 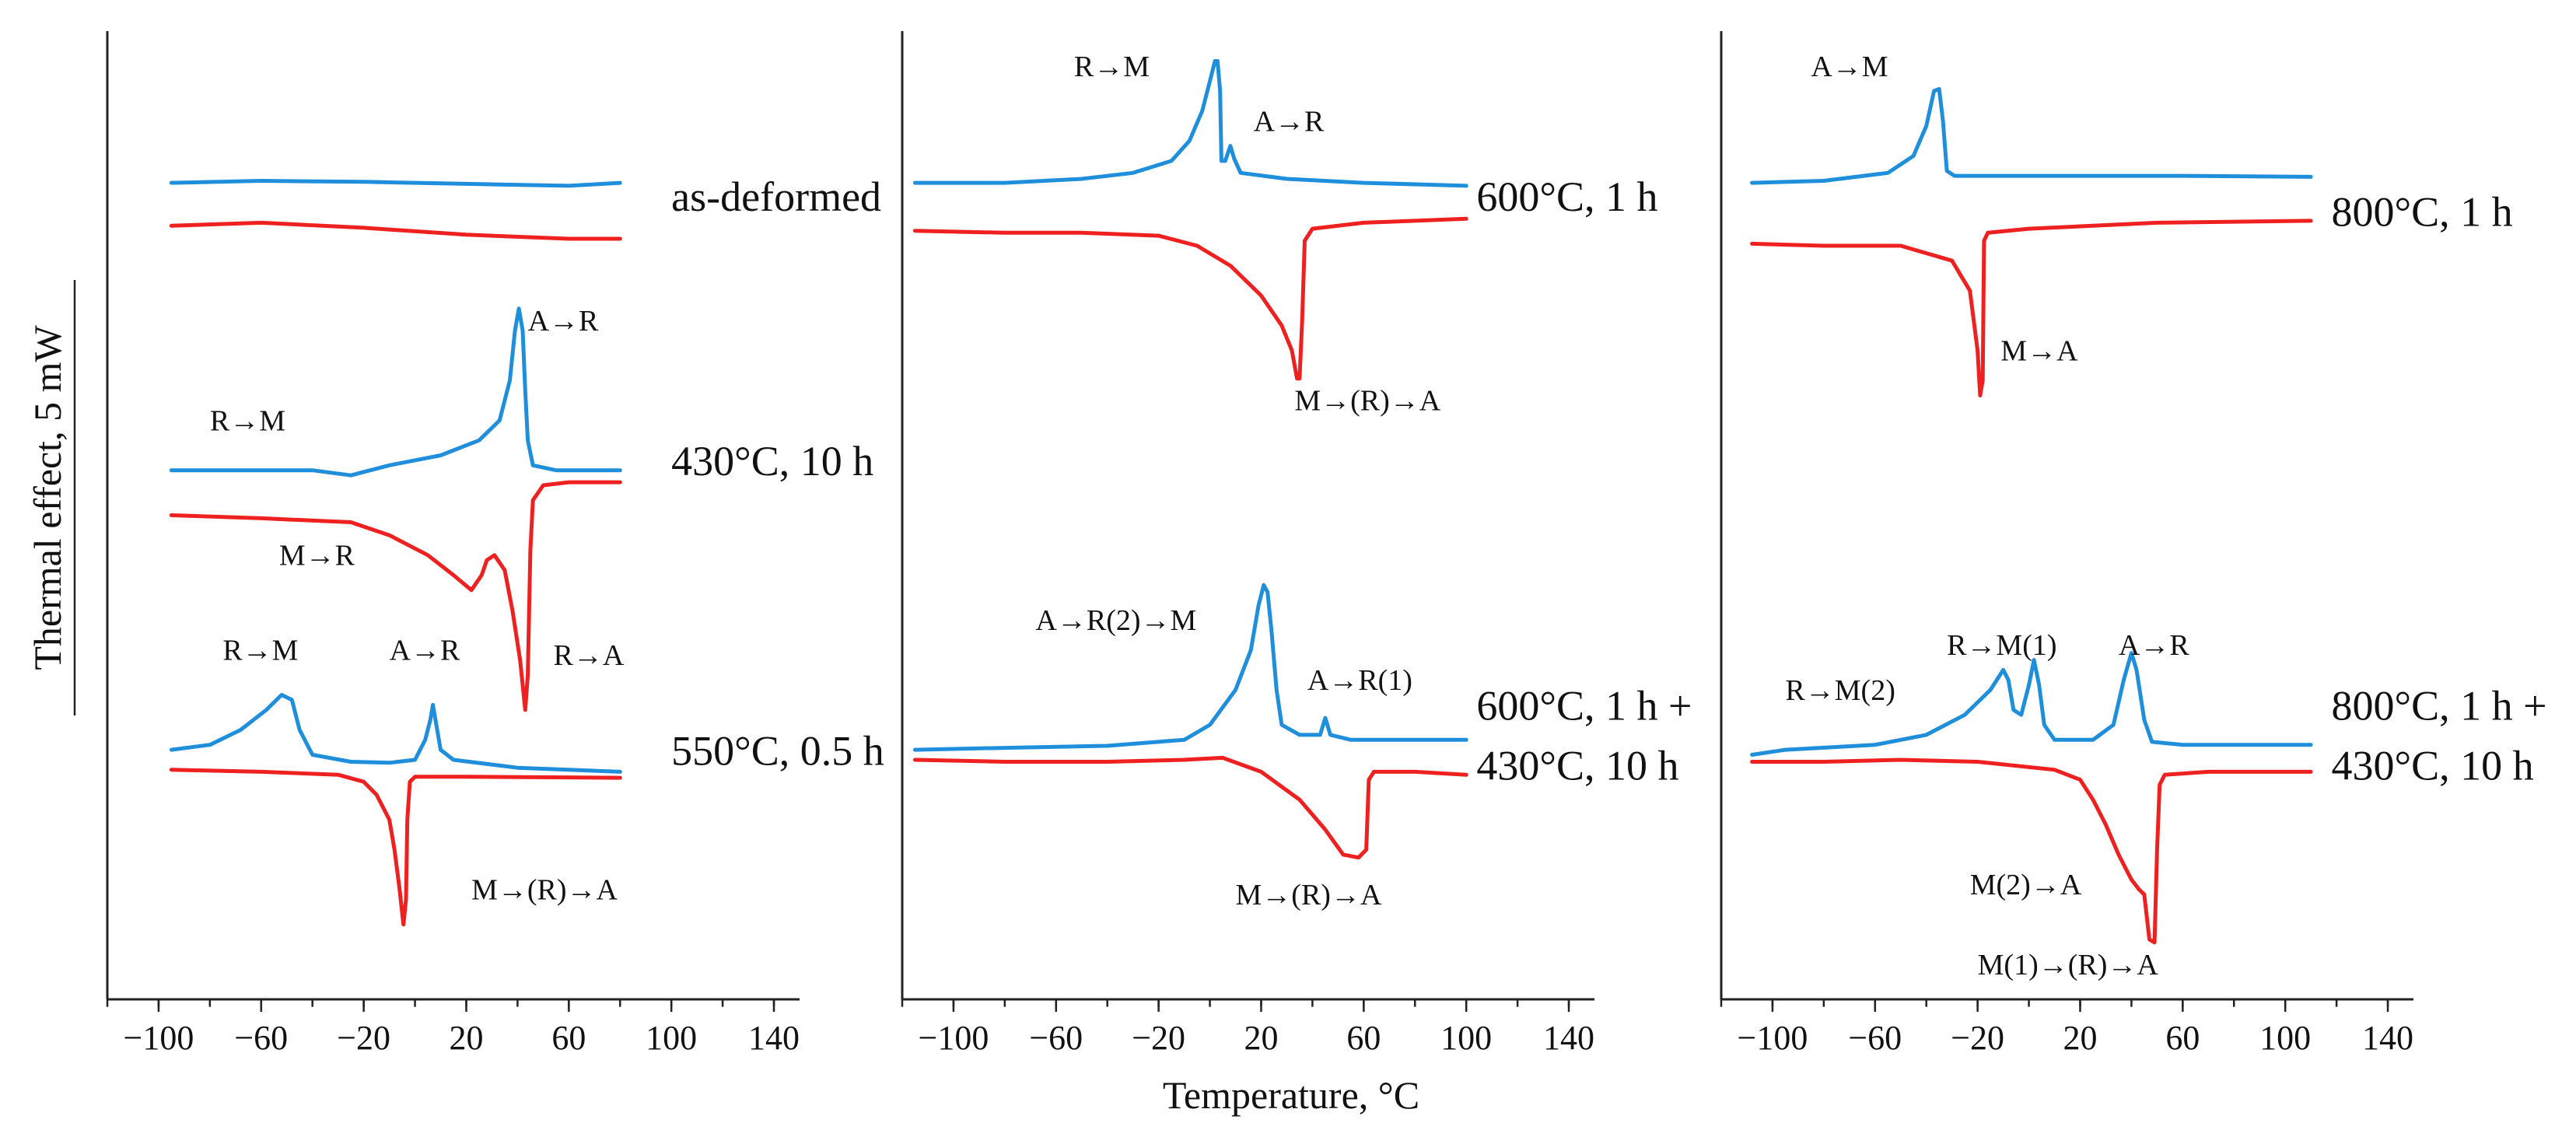 I want to click on condition-label: 550°C, 0.5 h, so click(x=778, y=750).